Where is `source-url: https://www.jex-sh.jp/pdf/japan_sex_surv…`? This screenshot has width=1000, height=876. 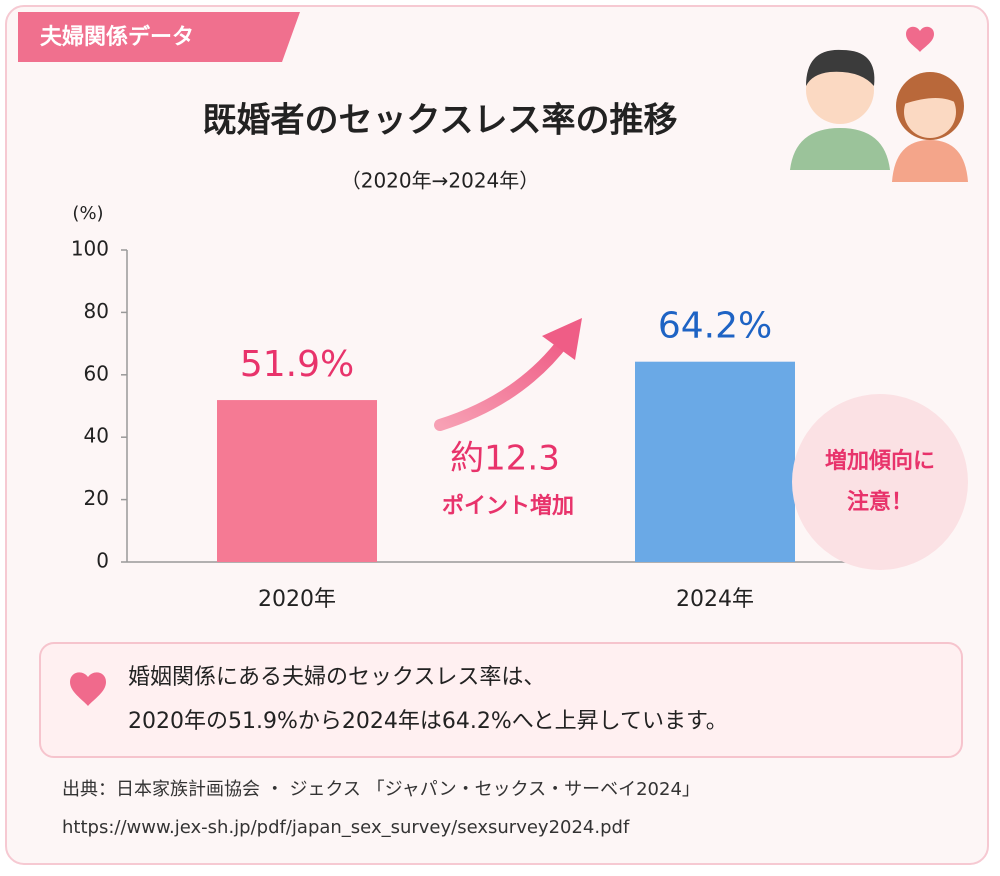
source-url: https://www.jex-sh.jp/pdf/japan_sex_surv… is located at coordinates (346, 827).